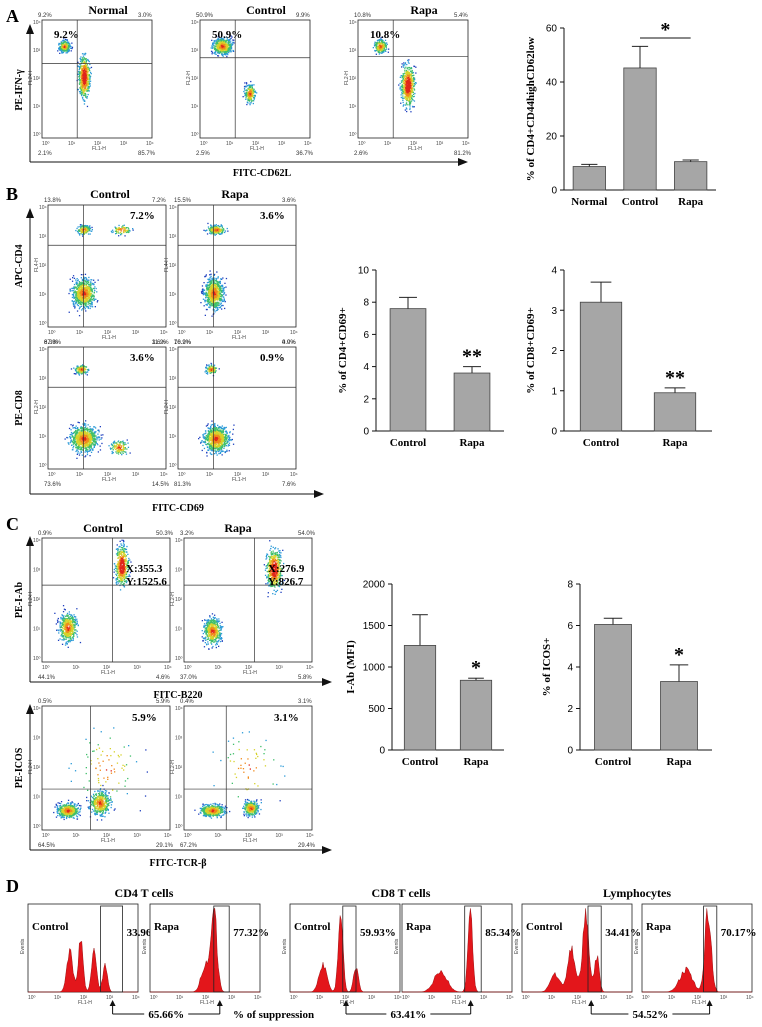  I want to click on y-tick-label: 40, so click(552, 83).